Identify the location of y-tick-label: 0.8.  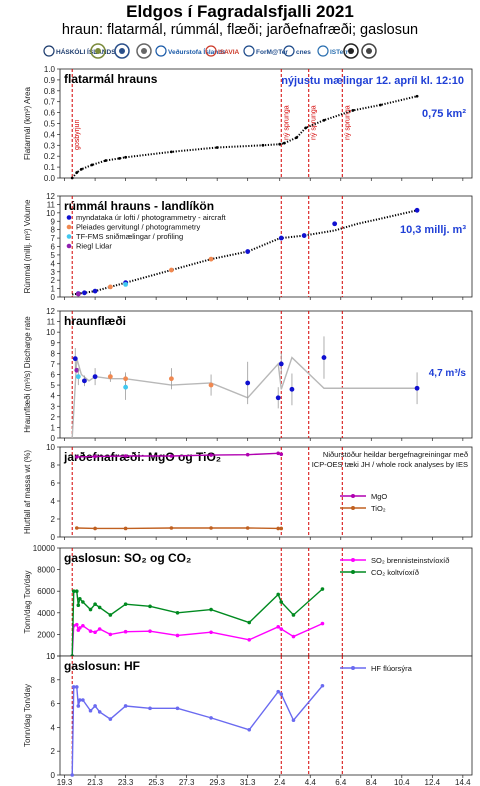
(50, 91).